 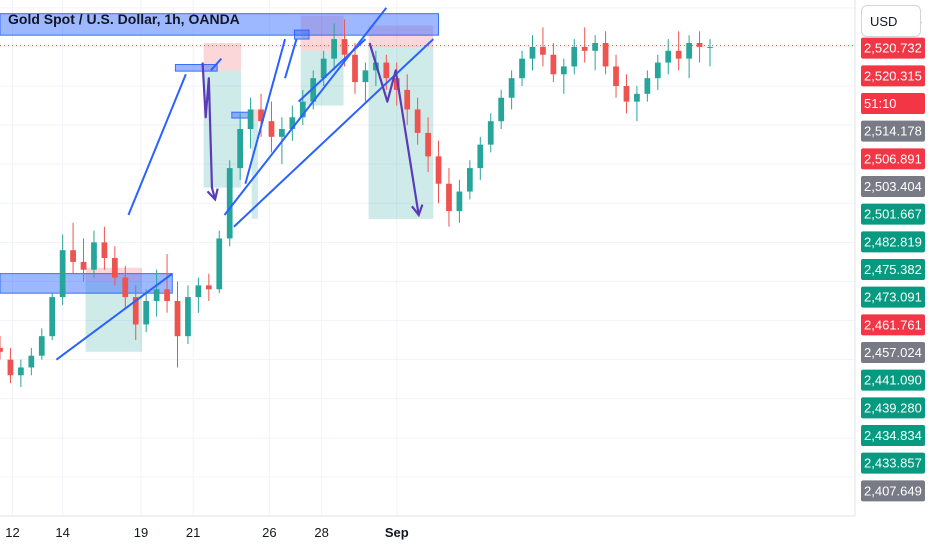 I want to click on price-tag: 2,433.857, so click(x=893, y=463).